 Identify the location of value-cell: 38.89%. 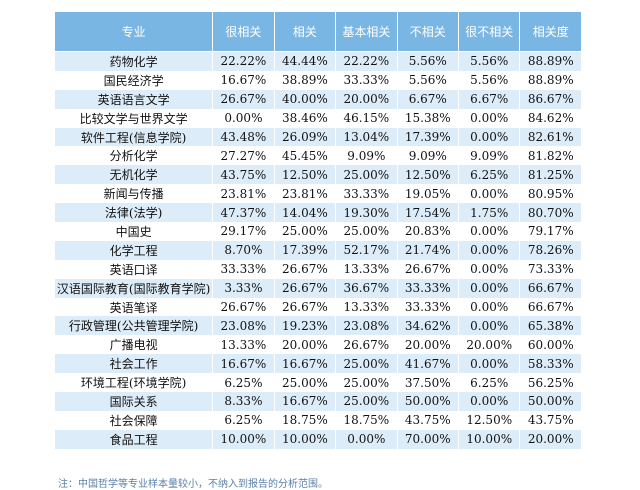
(305, 80).